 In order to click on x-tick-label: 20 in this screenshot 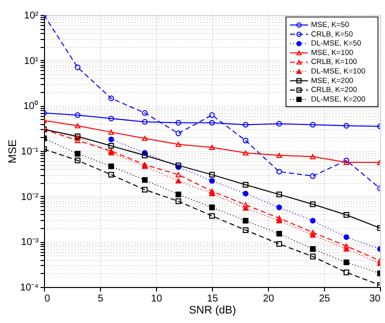, I will do `click(268, 299)`.